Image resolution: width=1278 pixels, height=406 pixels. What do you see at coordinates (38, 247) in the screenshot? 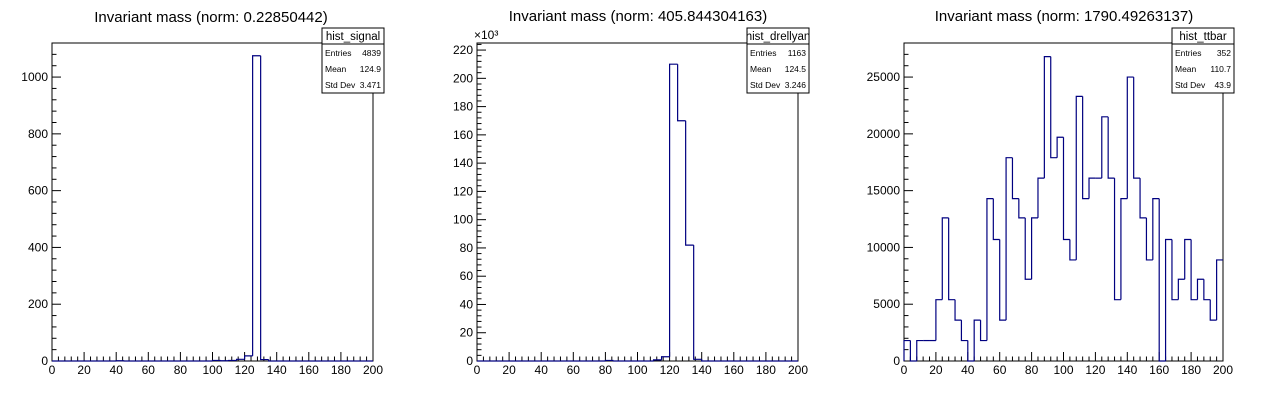
I see `y-tick-label: 400` at bounding box center [38, 247].